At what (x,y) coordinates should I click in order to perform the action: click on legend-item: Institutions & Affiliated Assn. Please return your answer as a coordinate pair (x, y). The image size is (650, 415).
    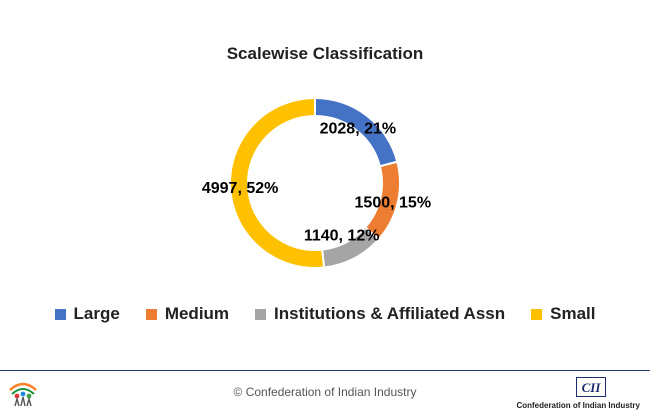
    Looking at the image, I should click on (380, 314).